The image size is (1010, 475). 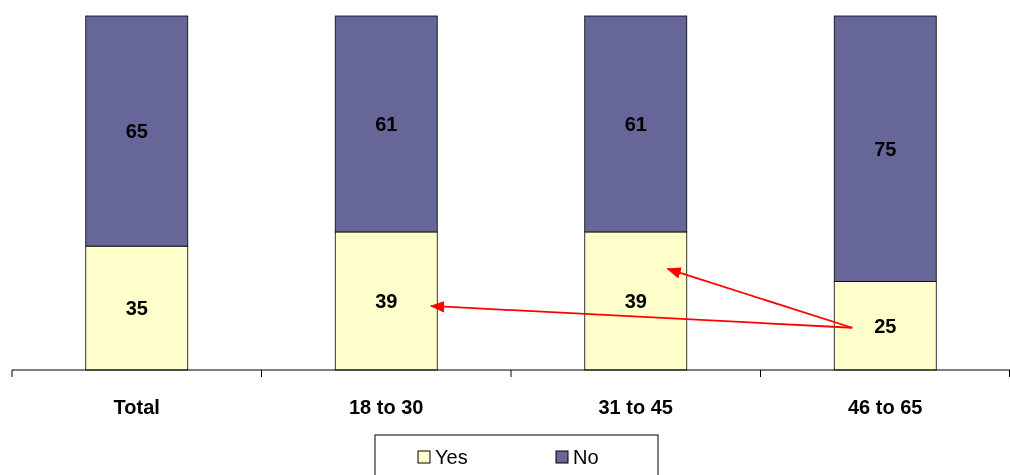 I want to click on legend-label: Yes, so click(x=451, y=457).